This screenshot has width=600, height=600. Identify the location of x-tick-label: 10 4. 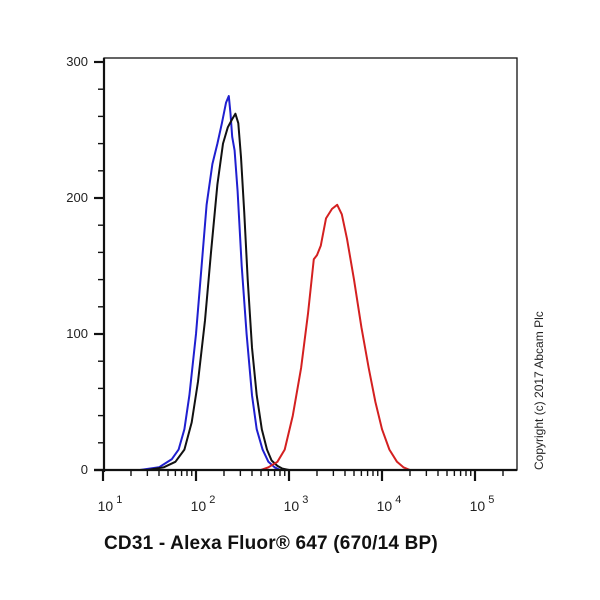
(389, 504).